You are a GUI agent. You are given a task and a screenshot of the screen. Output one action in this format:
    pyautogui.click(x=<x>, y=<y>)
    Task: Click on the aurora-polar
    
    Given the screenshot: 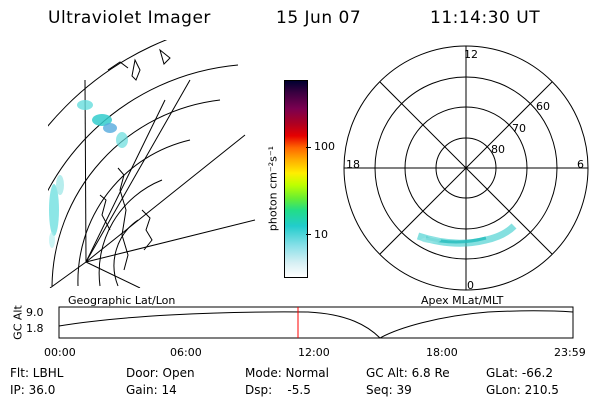 What is the action you would take?
    pyautogui.click(x=466, y=235)
    